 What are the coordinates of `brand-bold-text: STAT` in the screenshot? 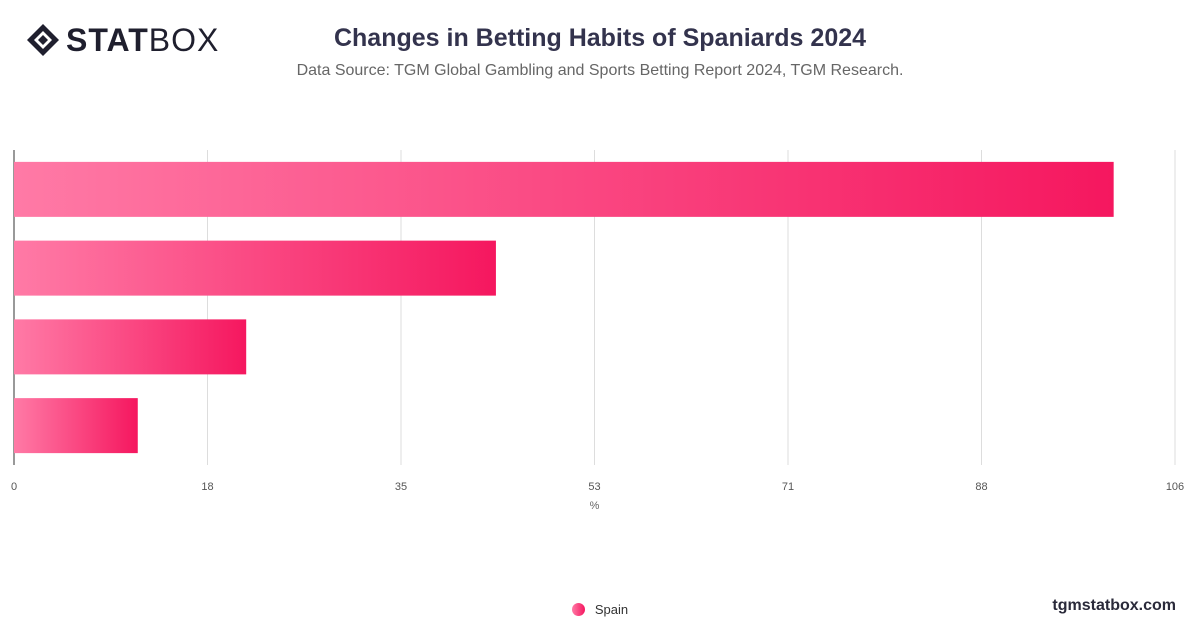 It's located at (107, 40).